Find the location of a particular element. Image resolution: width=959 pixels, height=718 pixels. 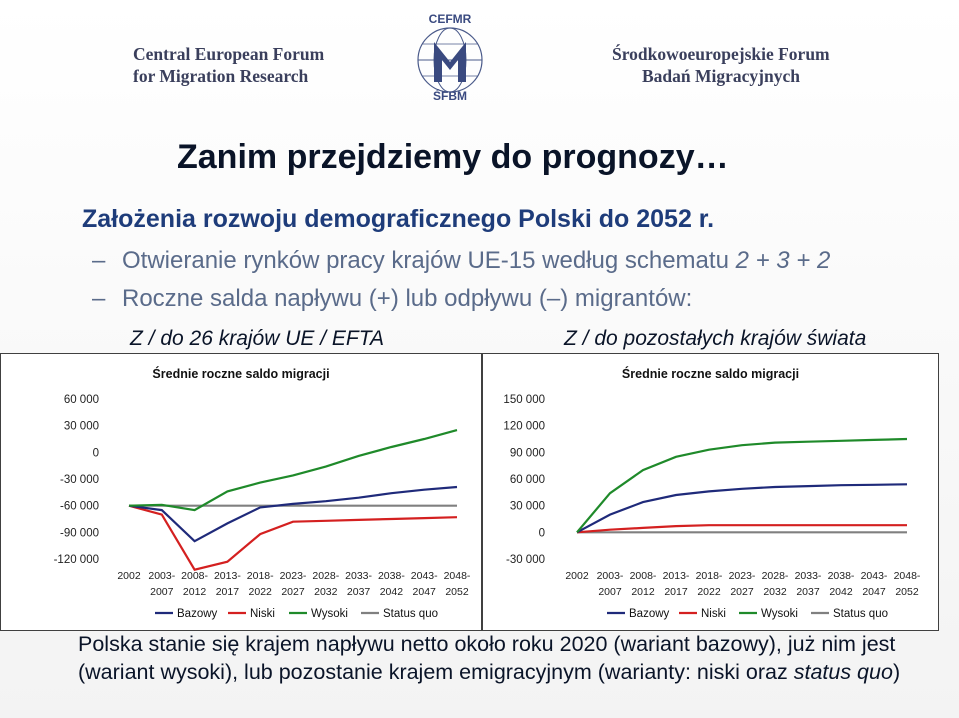

header-right-line2: Badań Migracyjnych is located at coordinates (721, 76).